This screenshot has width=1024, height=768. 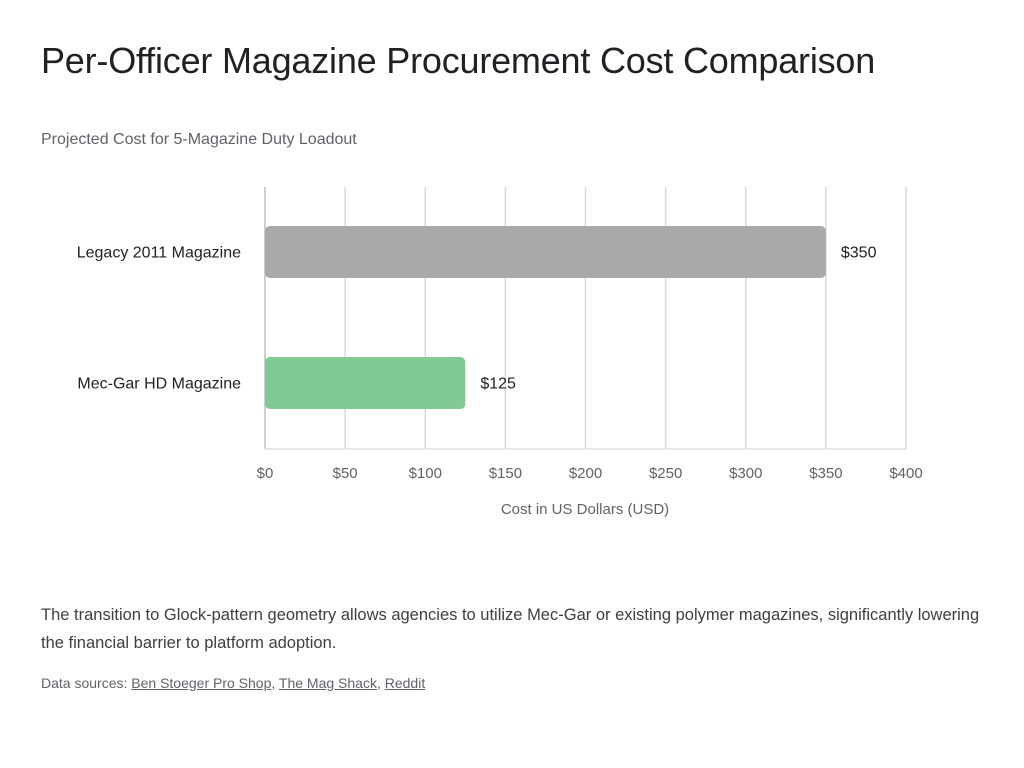 I want to click on x-tick-label: $0, so click(x=265, y=473).